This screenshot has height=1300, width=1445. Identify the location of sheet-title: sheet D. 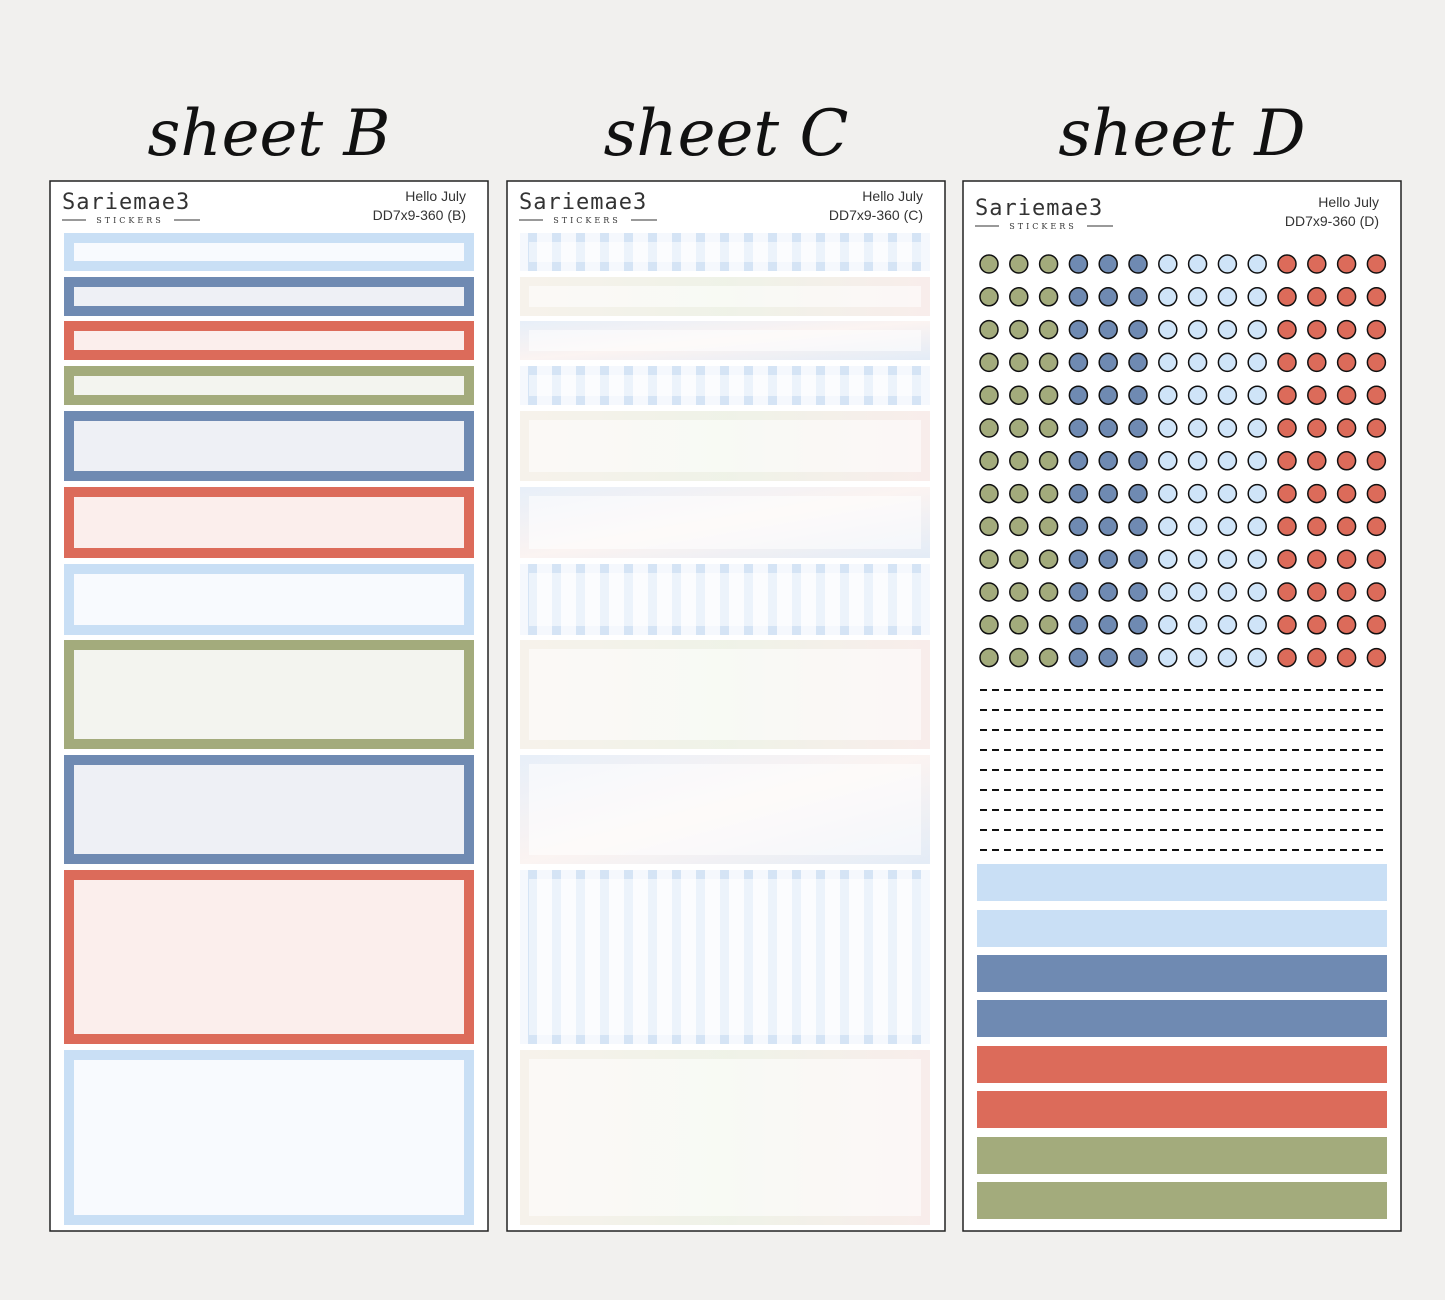
(1181, 134).